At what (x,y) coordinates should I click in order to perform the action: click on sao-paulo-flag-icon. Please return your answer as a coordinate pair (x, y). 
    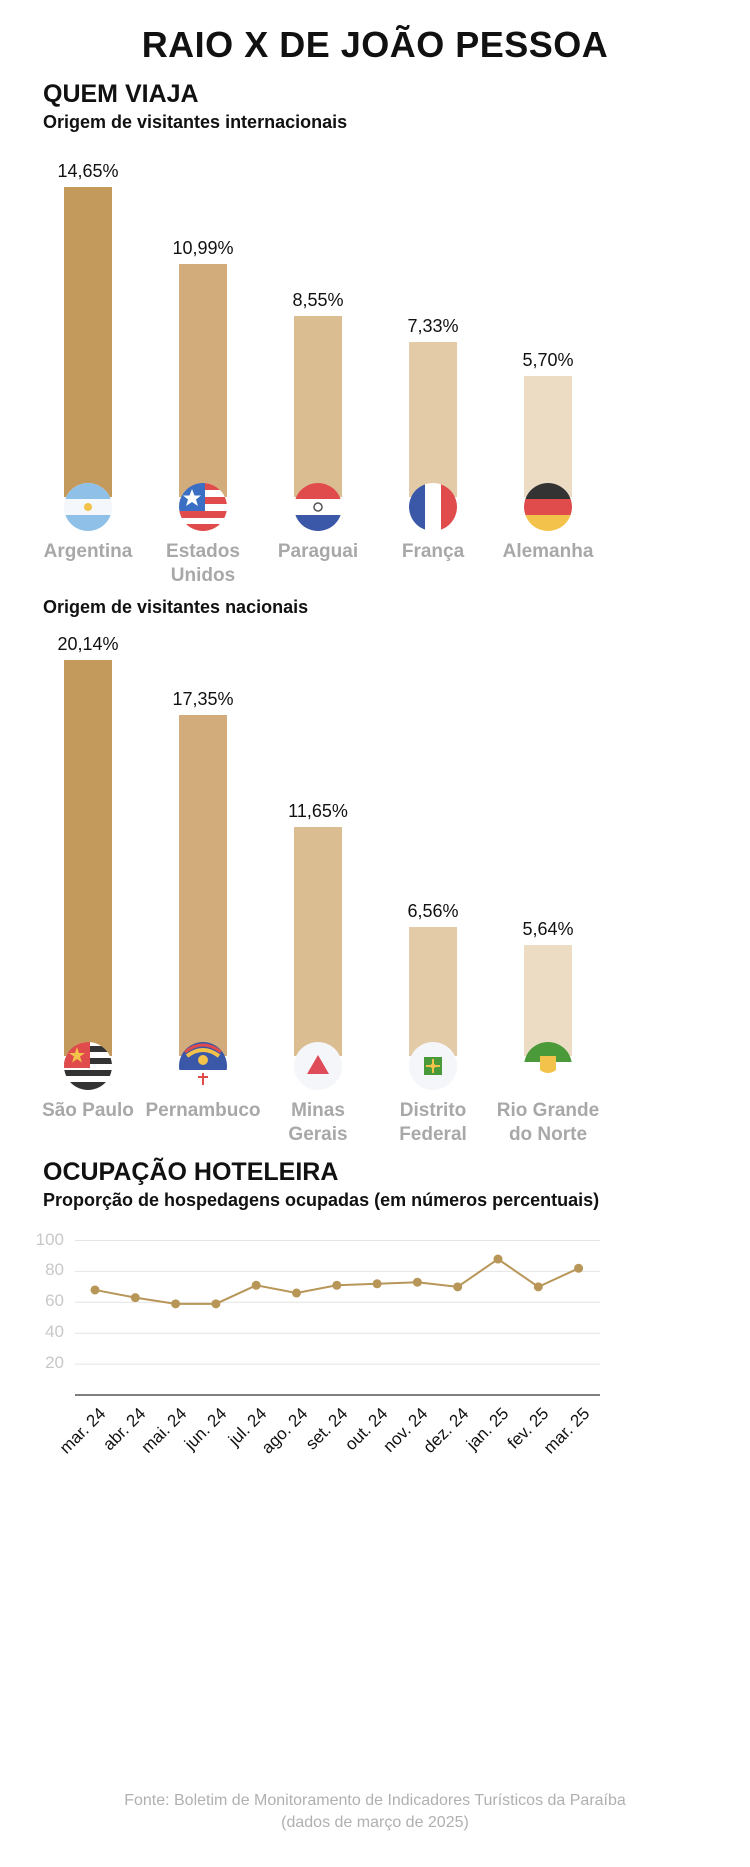
    Looking at the image, I should click on (88, 1066).